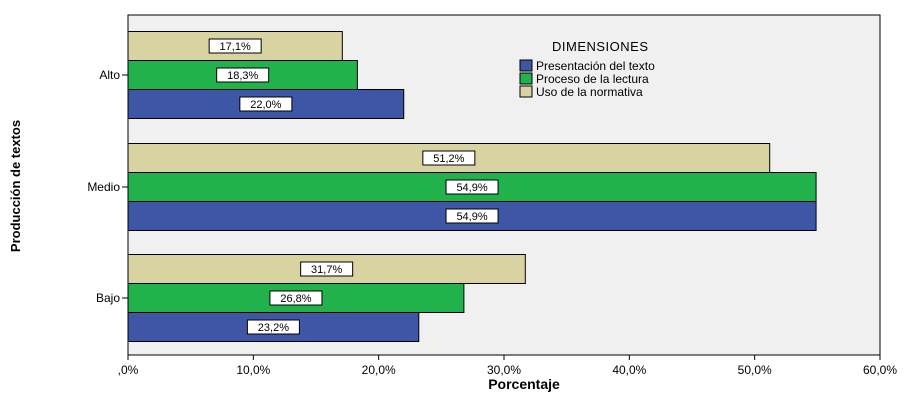 This screenshot has width=909, height=394. What do you see at coordinates (504, 370) in the screenshot?
I see `x-tick-label: 30,0%` at bounding box center [504, 370].